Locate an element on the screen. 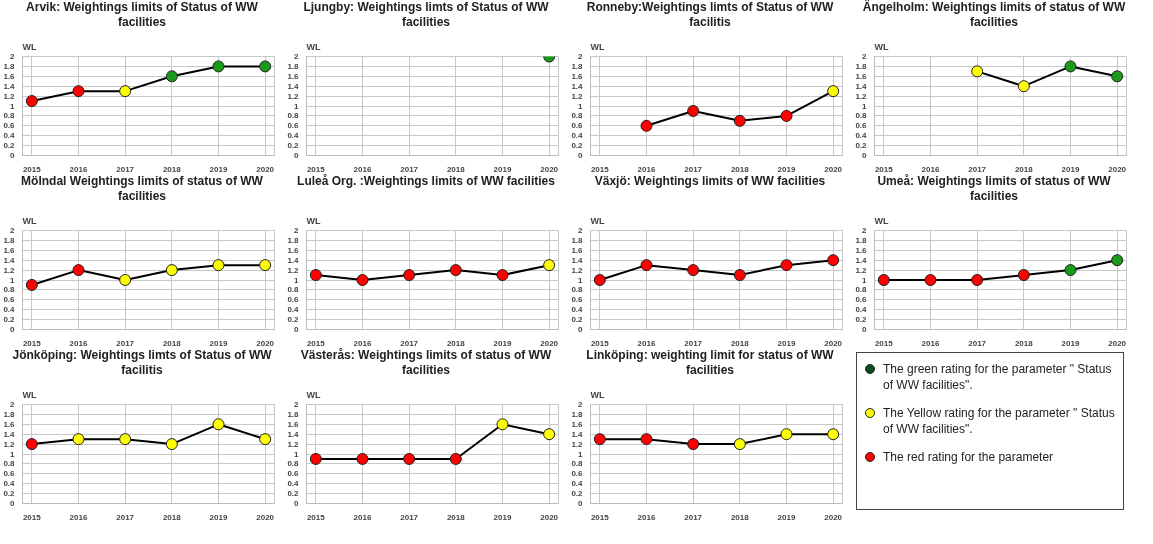 The image size is (1153, 544). chart-title: Umeå: Weightings limits of status of WW facilities is located at coordinates (994, 189).